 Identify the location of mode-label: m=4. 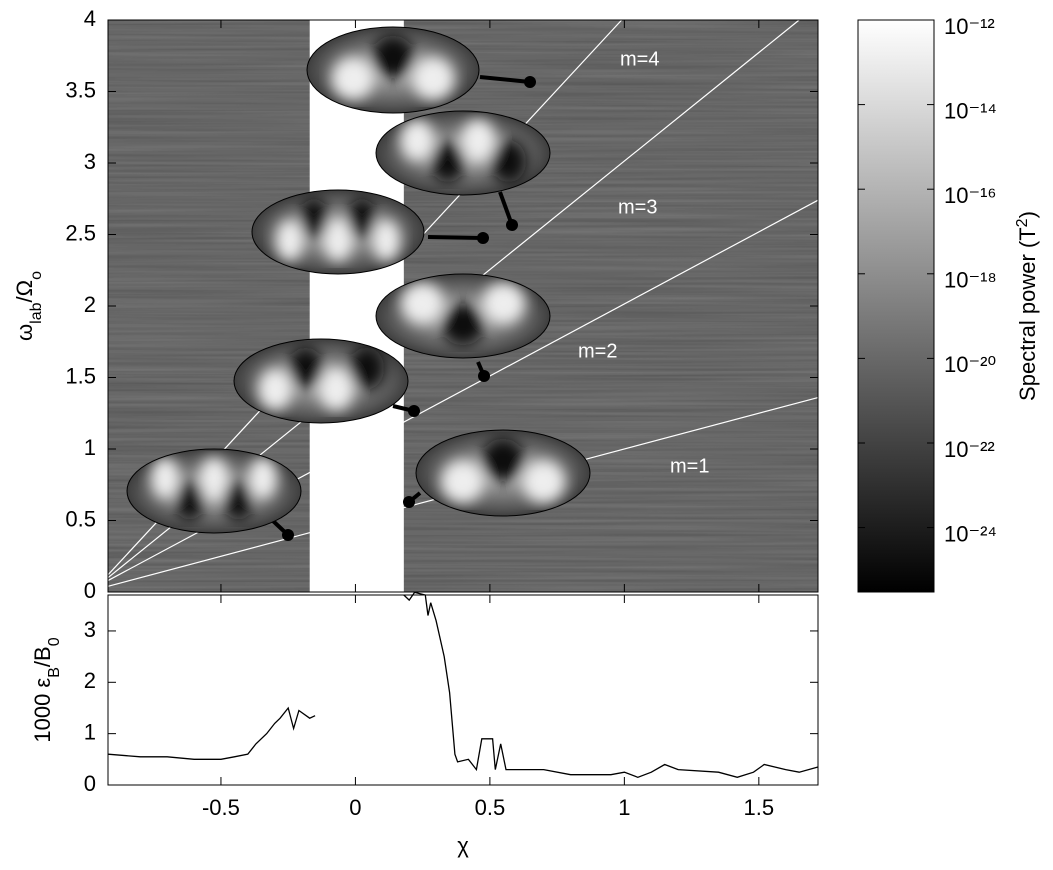
(639, 59).